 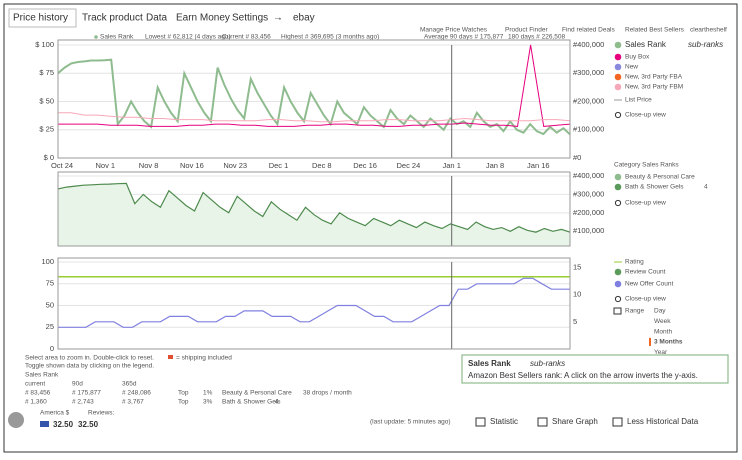 What do you see at coordinates (278, 18) in the screenshot?
I see `tab: →` at bounding box center [278, 18].